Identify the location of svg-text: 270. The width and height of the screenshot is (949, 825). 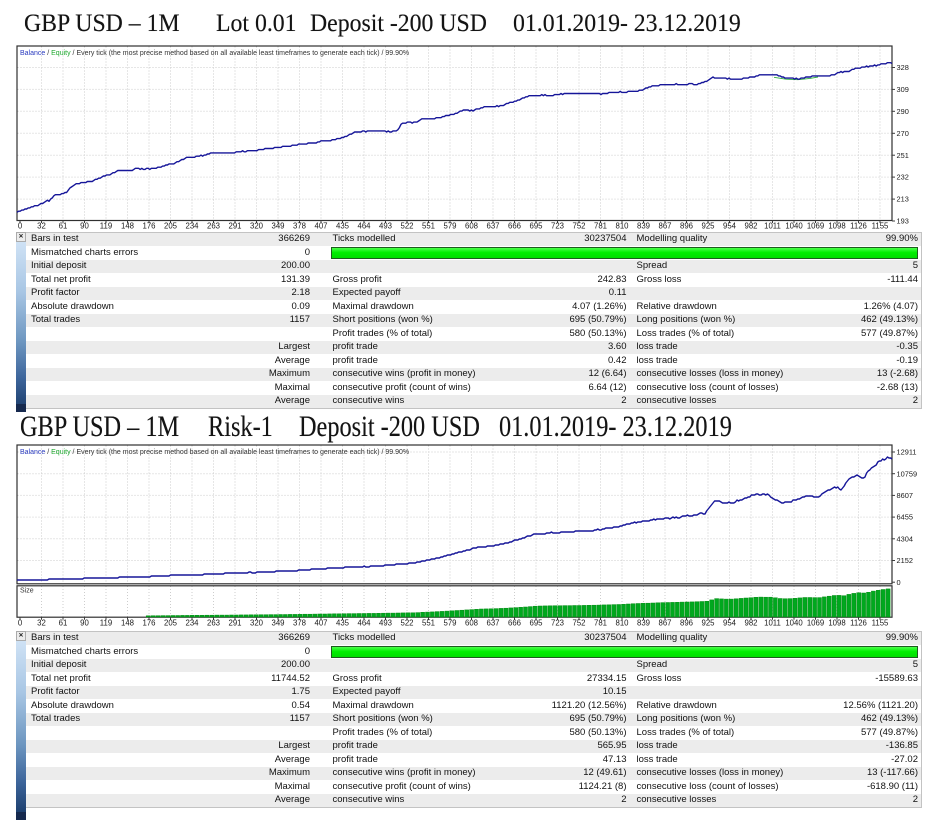
(903, 133).